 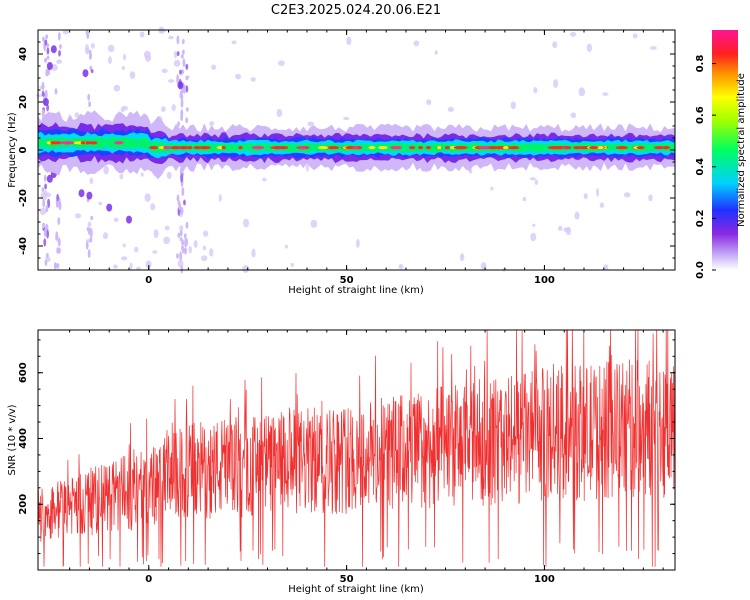 I want to click on spectrogram-y-axis-label: Frequency (Hz), so click(x=12, y=150).